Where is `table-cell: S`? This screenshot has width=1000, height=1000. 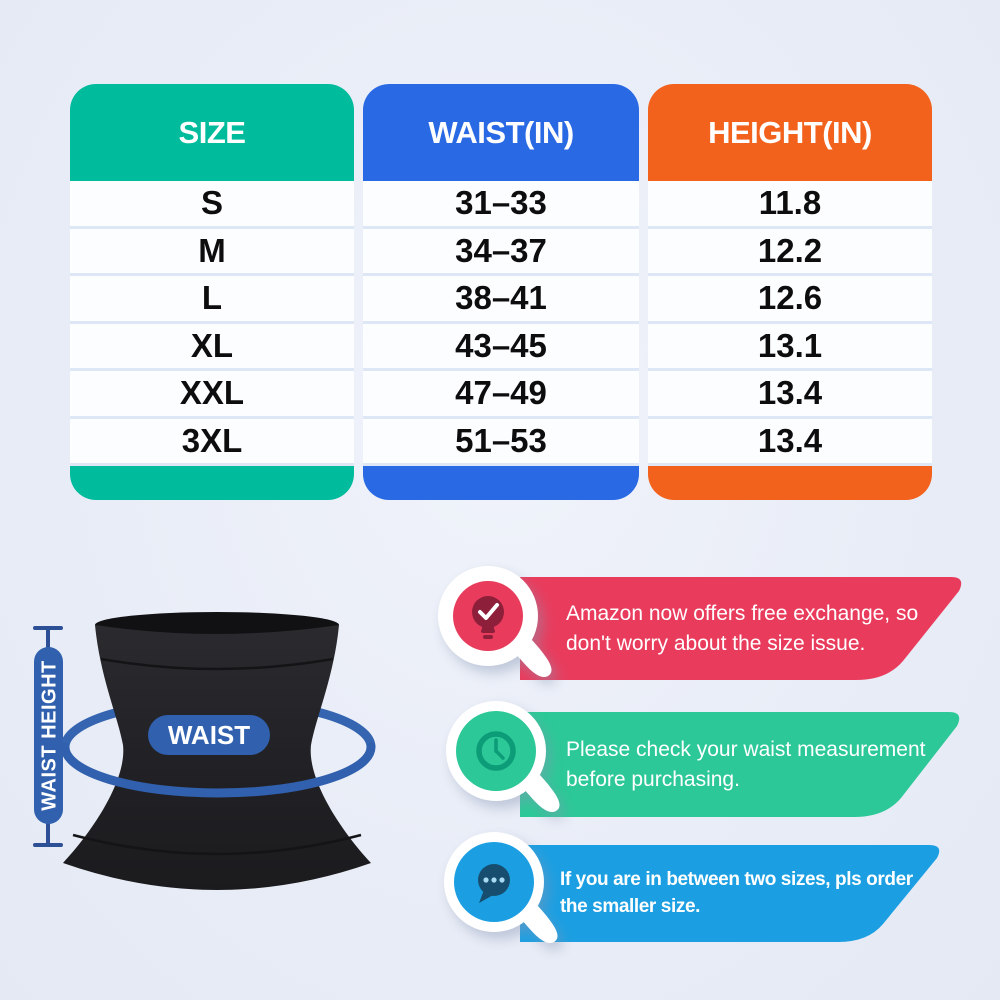 table-cell: S is located at coordinates (212, 205).